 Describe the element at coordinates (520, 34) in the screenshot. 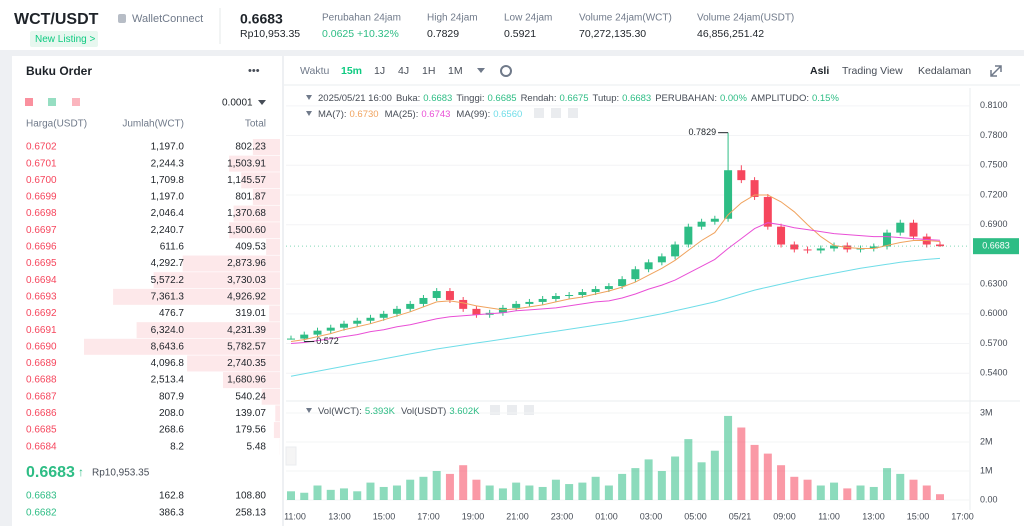

I see `stat-value: 0.5921` at that location.